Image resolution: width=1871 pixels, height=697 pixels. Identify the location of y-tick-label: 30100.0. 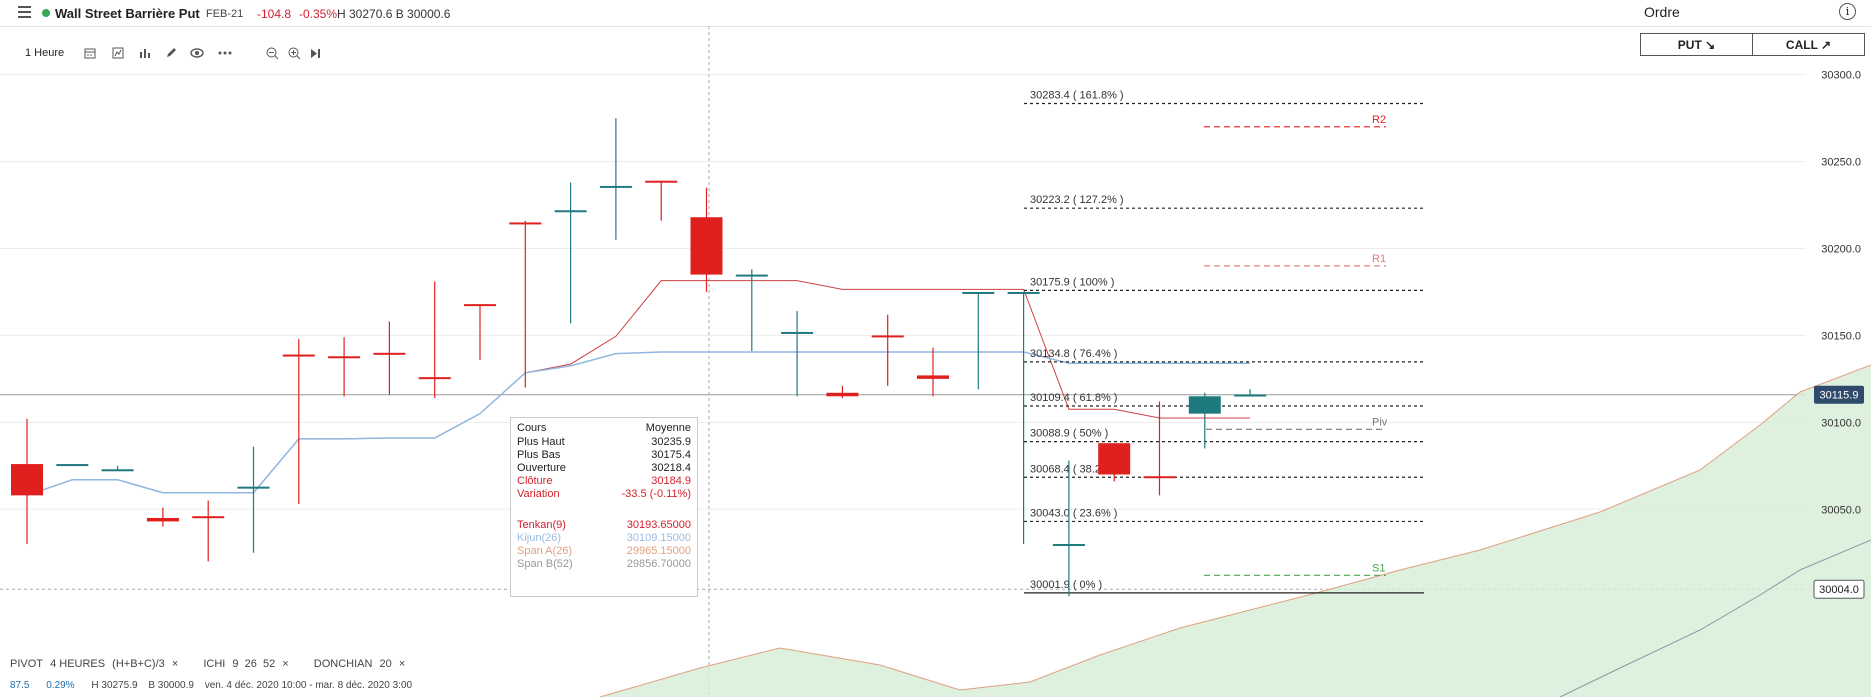
(1841, 423).